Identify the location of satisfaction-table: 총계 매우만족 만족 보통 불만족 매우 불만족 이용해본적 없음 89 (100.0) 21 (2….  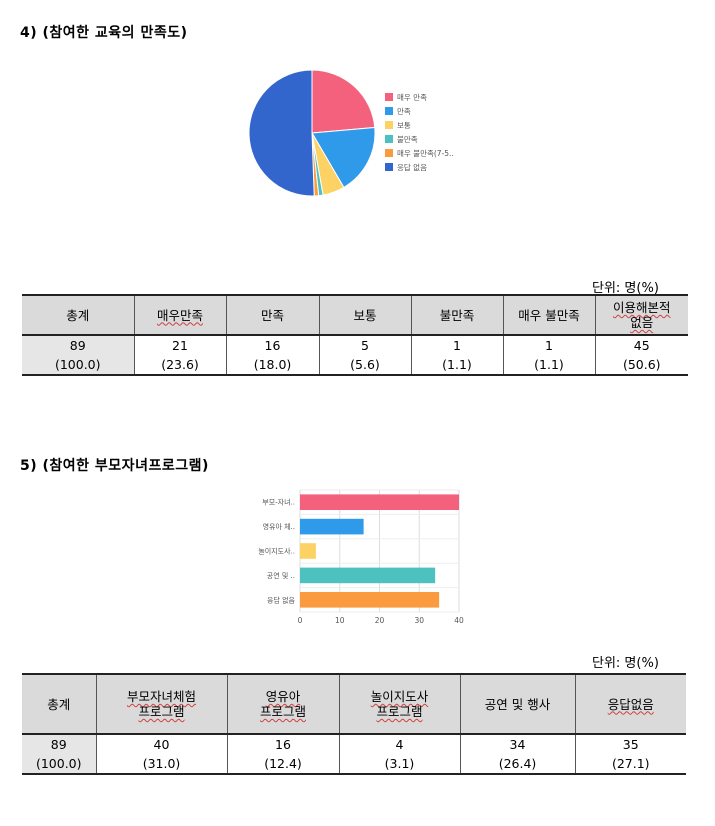
(355, 335).